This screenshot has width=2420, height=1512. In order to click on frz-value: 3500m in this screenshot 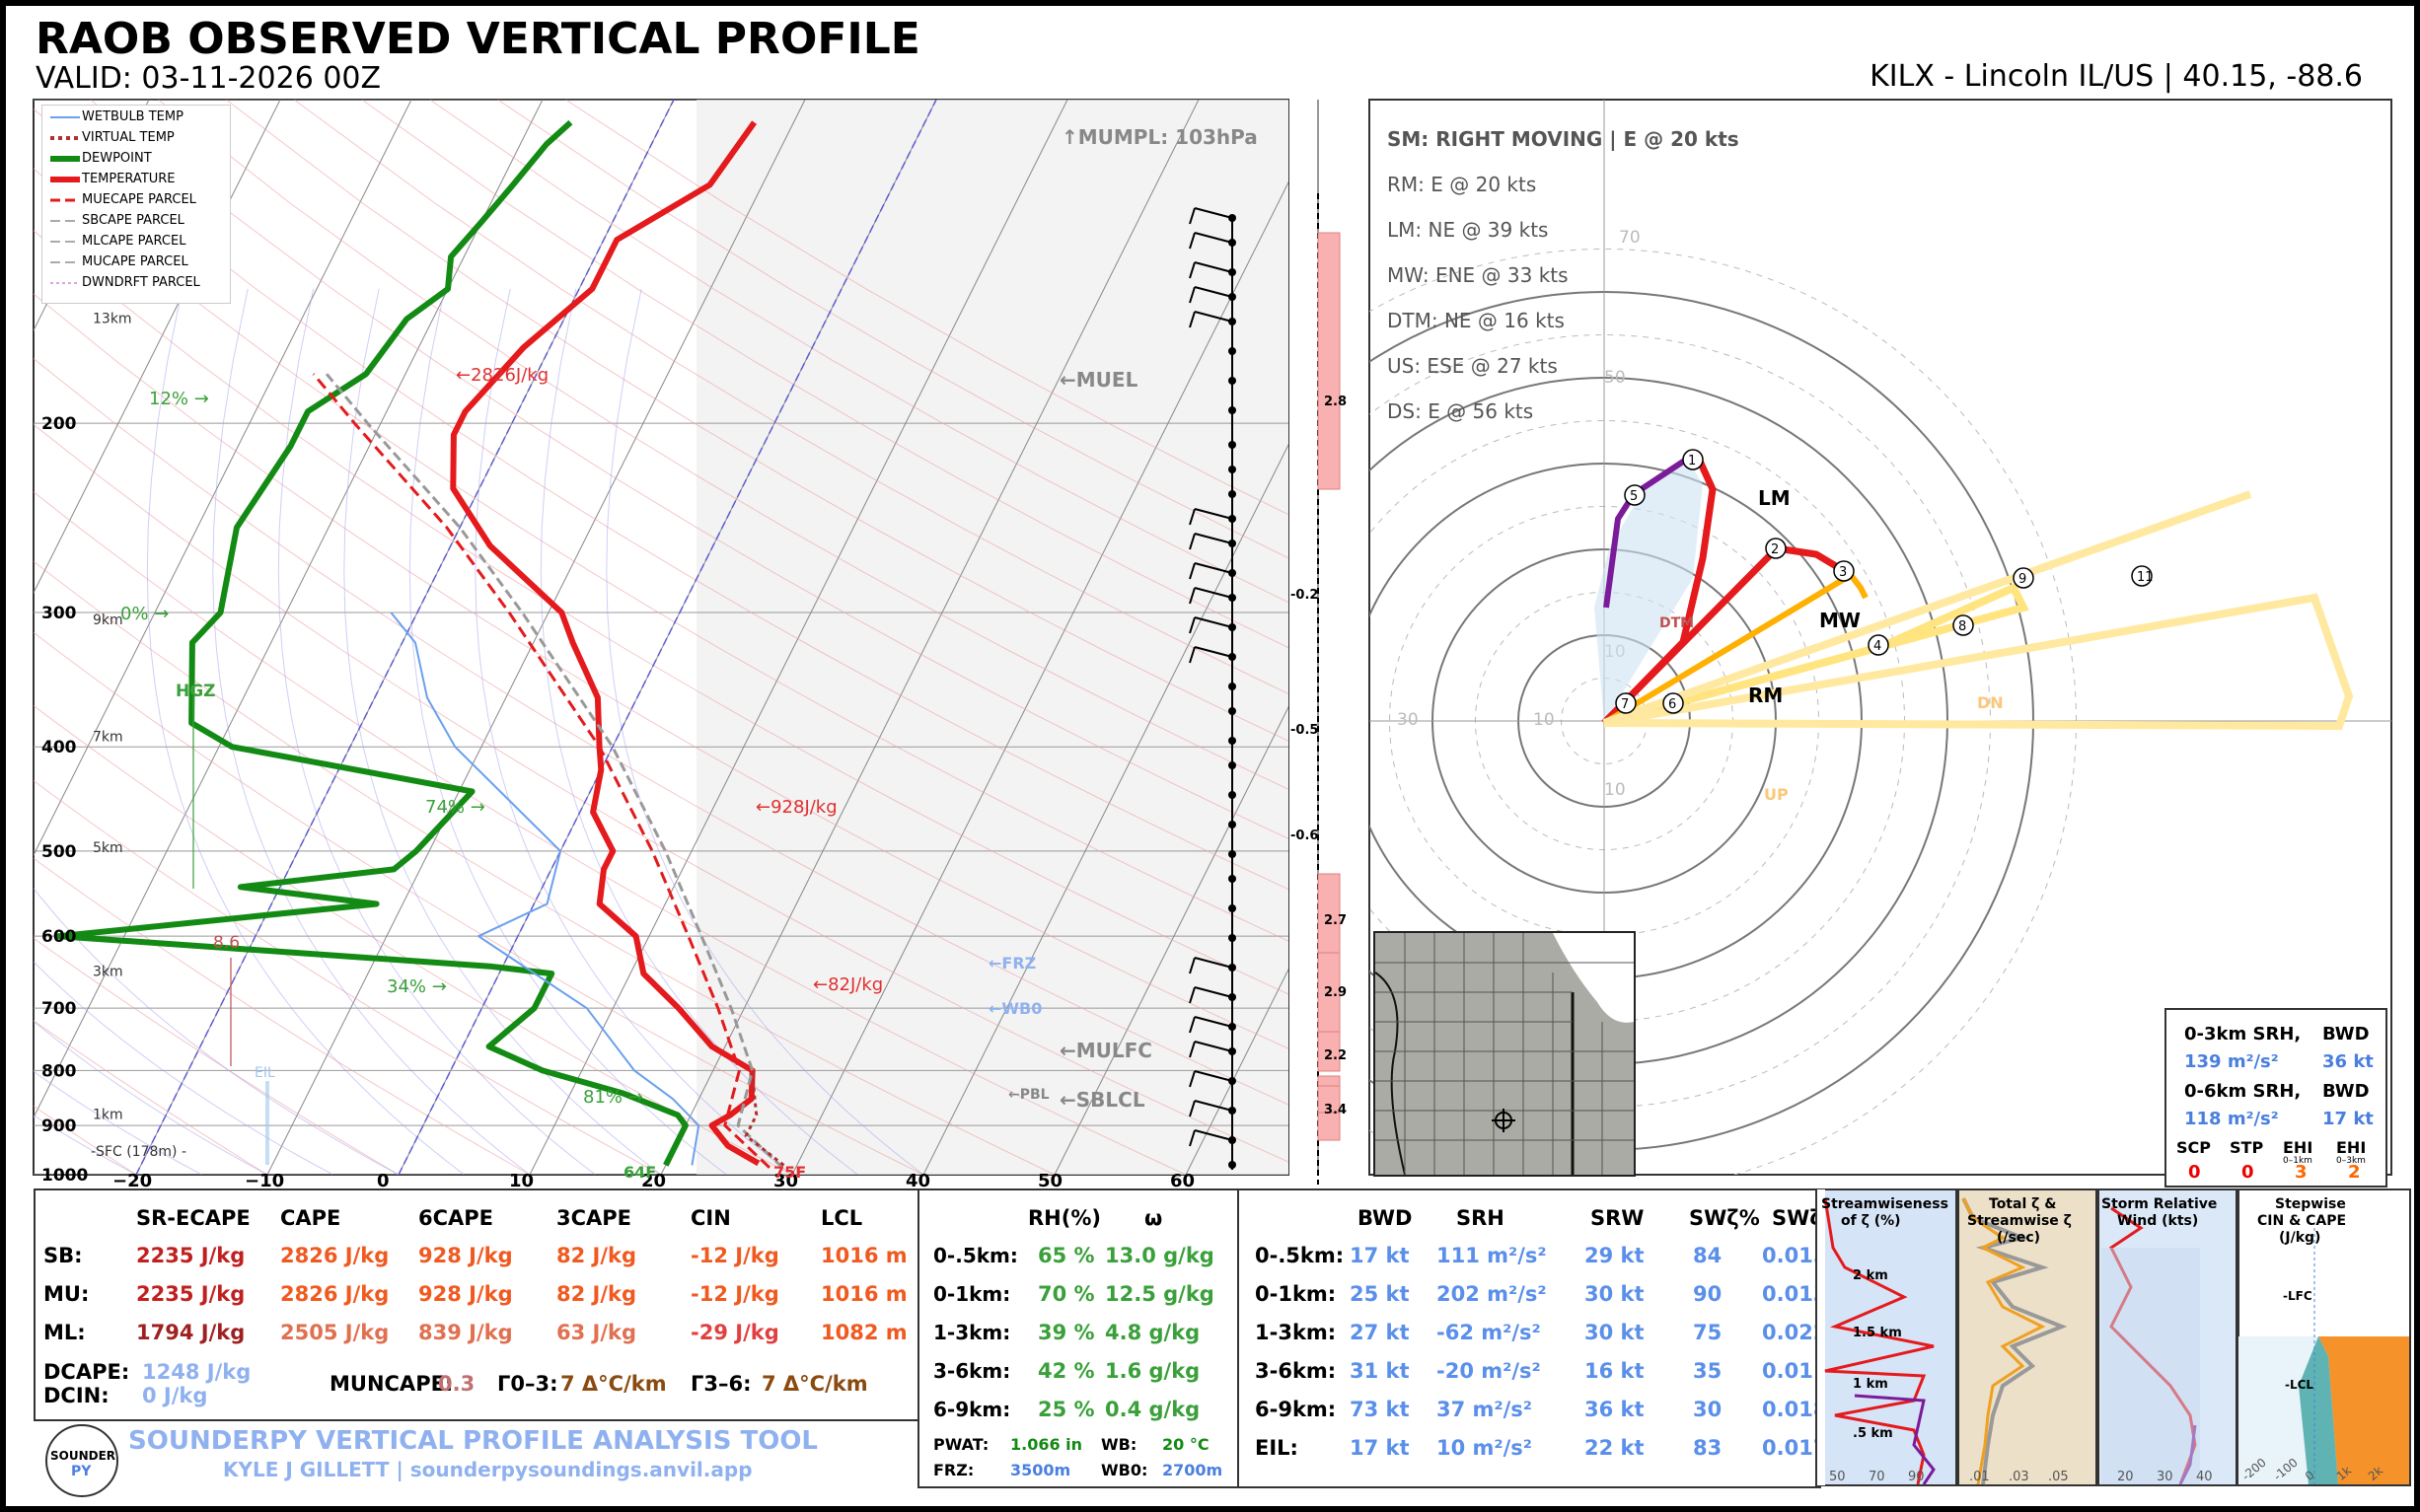, I will do `click(1040, 1470)`.